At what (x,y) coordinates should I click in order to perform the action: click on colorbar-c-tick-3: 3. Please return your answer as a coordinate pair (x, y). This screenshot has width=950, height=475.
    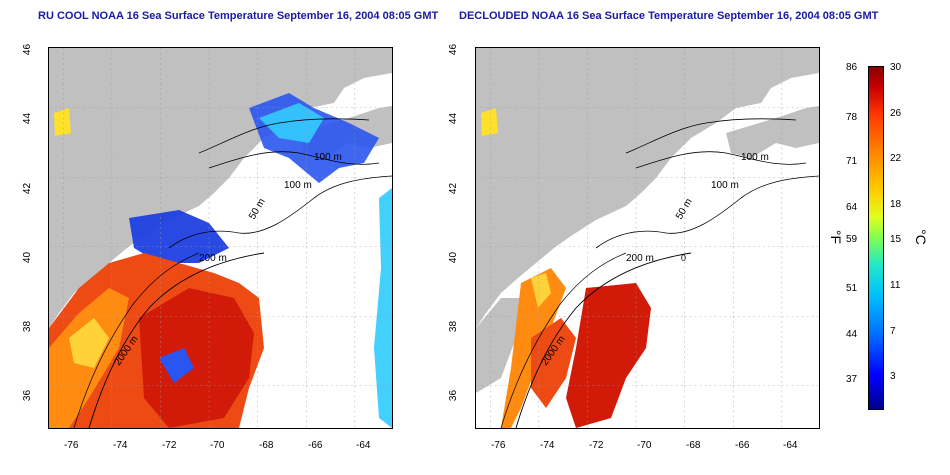
    Looking at the image, I should click on (893, 376).